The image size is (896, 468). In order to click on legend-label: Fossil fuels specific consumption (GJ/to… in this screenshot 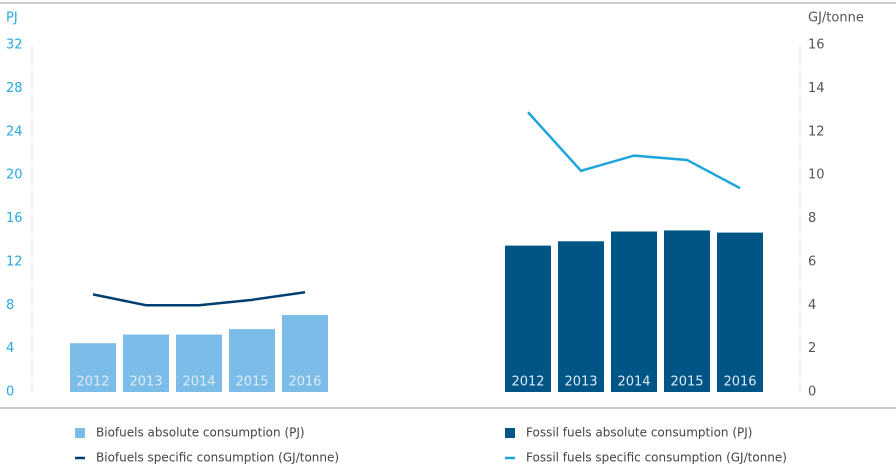, I will do `click(656, 458)`.